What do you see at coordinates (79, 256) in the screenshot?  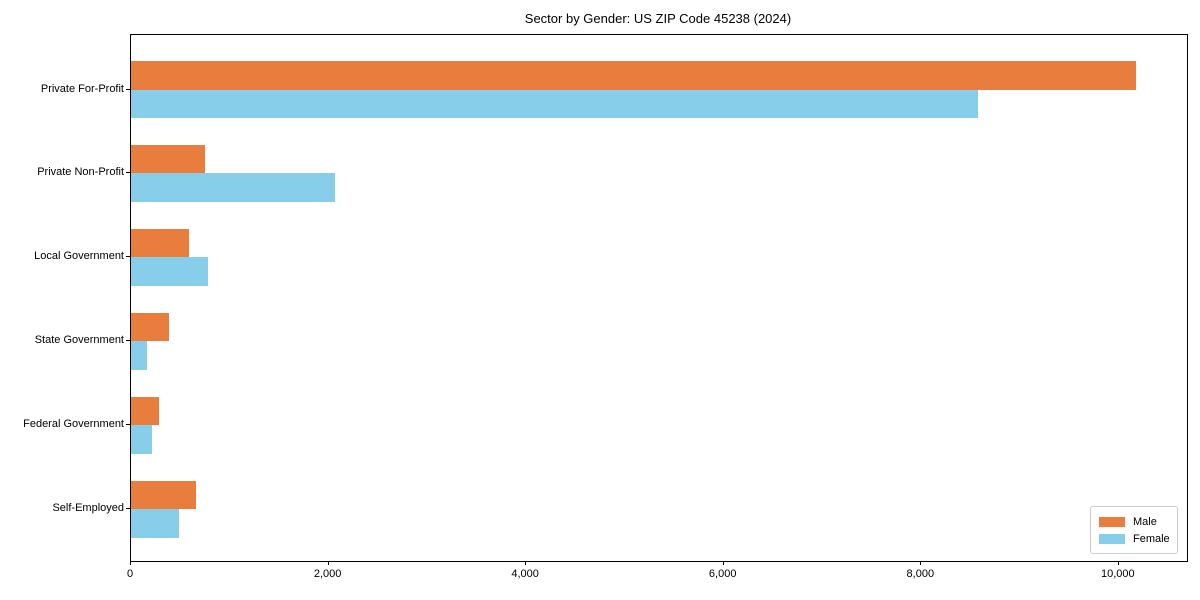 I see `y-tick-label-local-government: Local Government` at bounding box center [79, 256].